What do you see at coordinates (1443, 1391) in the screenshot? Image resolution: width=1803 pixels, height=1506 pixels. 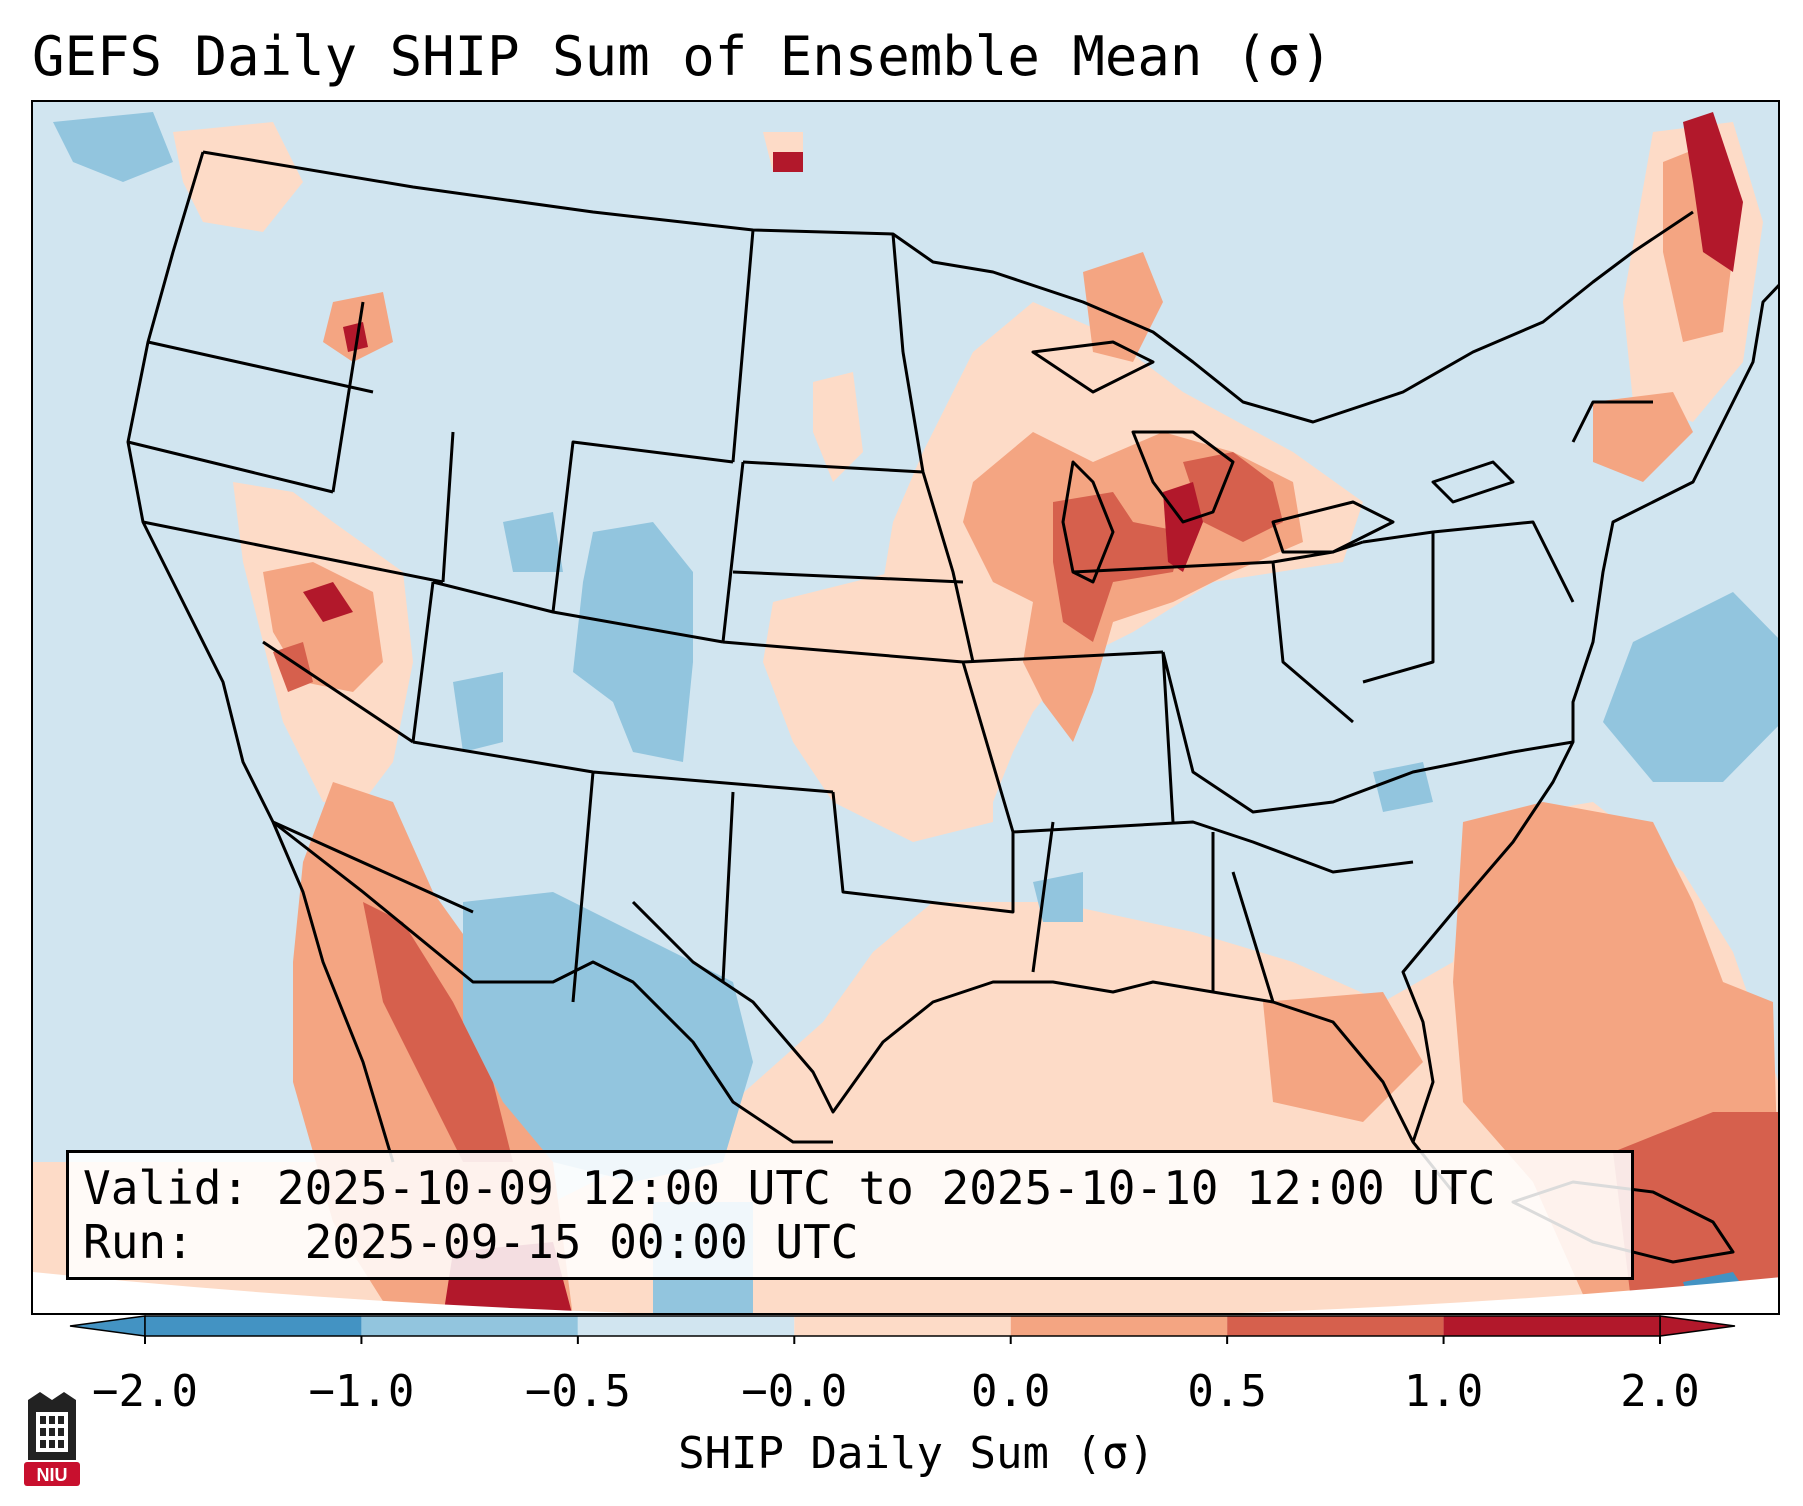 I see `colorbar-tick-label: 1.0` at bounding box center [1443, 1391].